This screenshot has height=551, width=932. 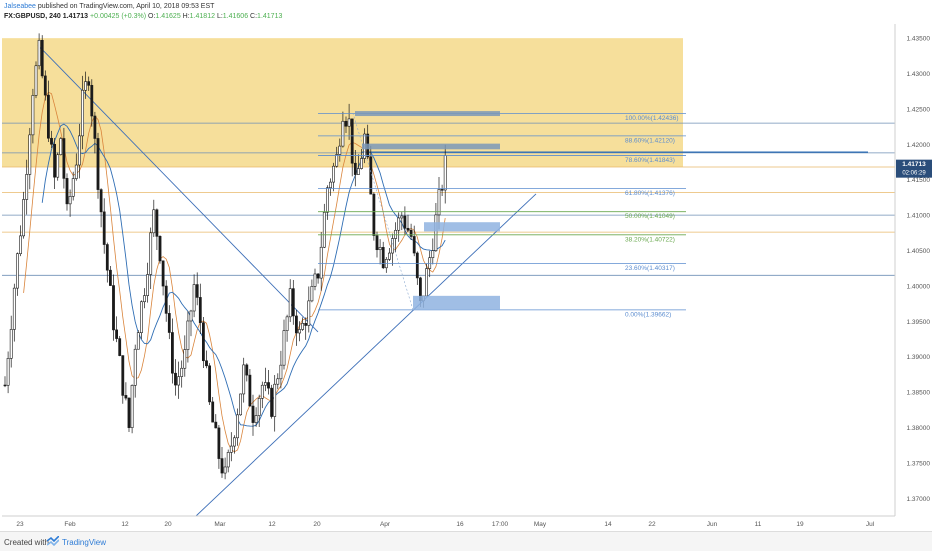 I want to click on time-tick-label: 23, so click(x=20, y=524).